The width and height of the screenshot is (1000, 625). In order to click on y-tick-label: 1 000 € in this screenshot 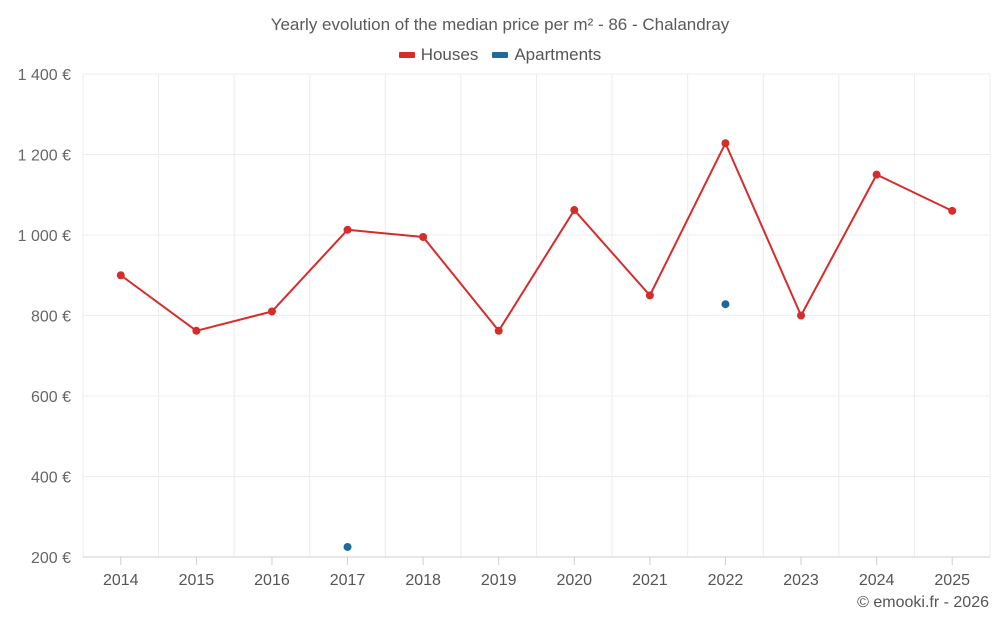, I will do `click(44, 236)`.